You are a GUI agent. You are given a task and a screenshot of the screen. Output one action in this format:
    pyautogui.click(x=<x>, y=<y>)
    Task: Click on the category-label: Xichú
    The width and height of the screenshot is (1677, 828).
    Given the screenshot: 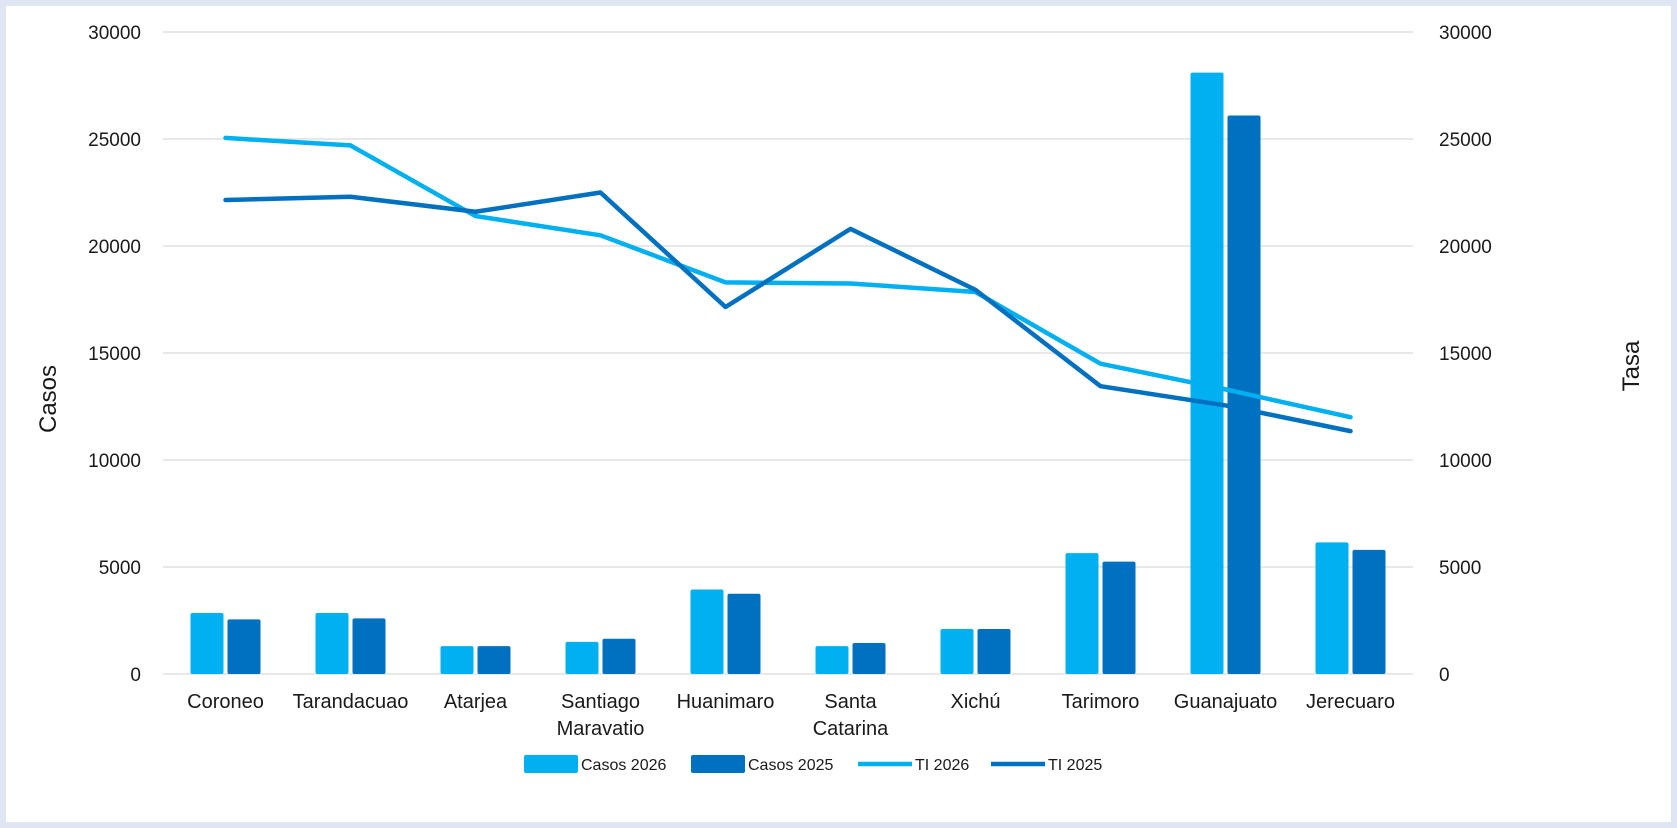 What is the action you would take?
    pyautogui.click(x=975, y=702)
    